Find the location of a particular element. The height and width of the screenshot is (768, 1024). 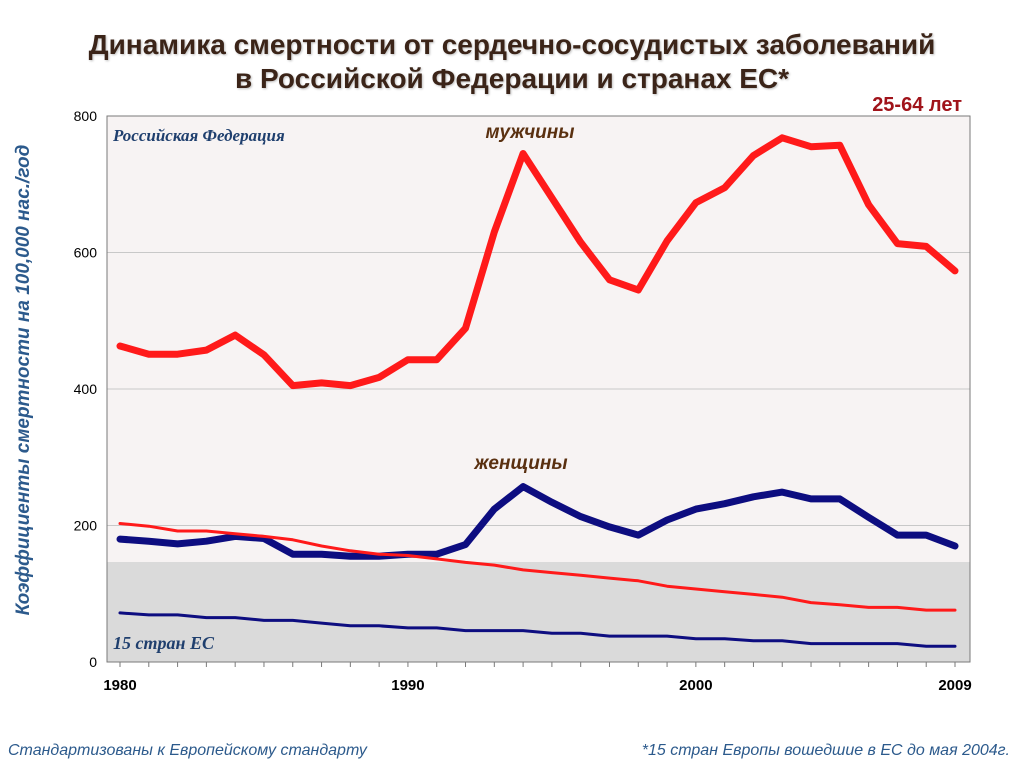

y-tick-label: 600 is located at coordinates (86, 253).